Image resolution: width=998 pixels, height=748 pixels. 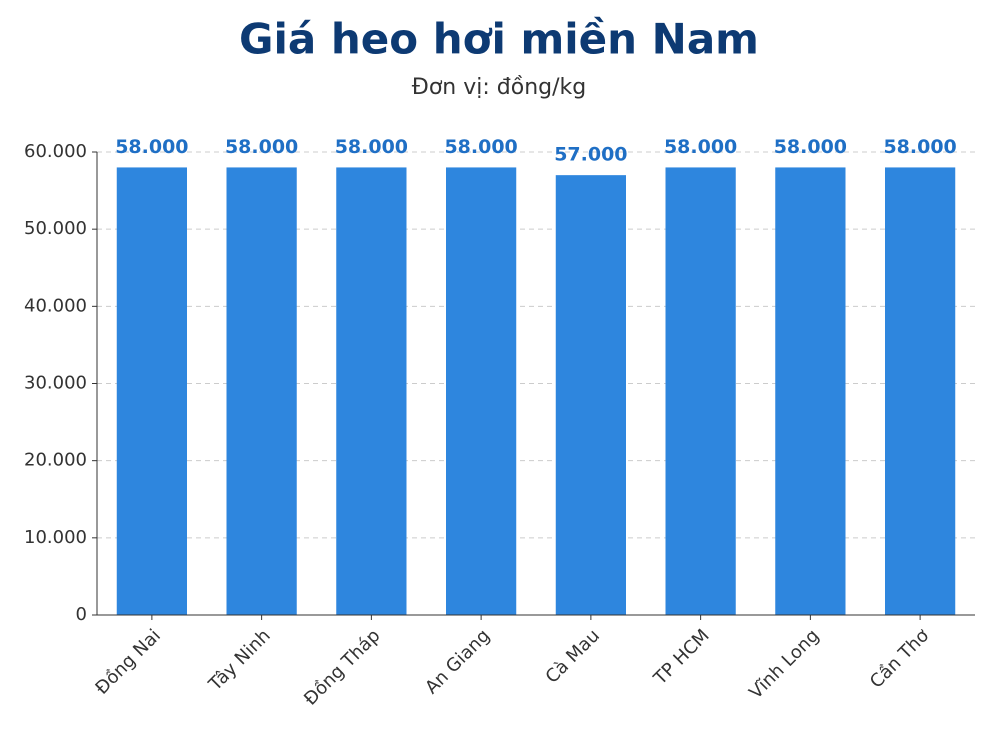 I want to click on x-tick-label: TP HCM, so click(x=681, y=657).